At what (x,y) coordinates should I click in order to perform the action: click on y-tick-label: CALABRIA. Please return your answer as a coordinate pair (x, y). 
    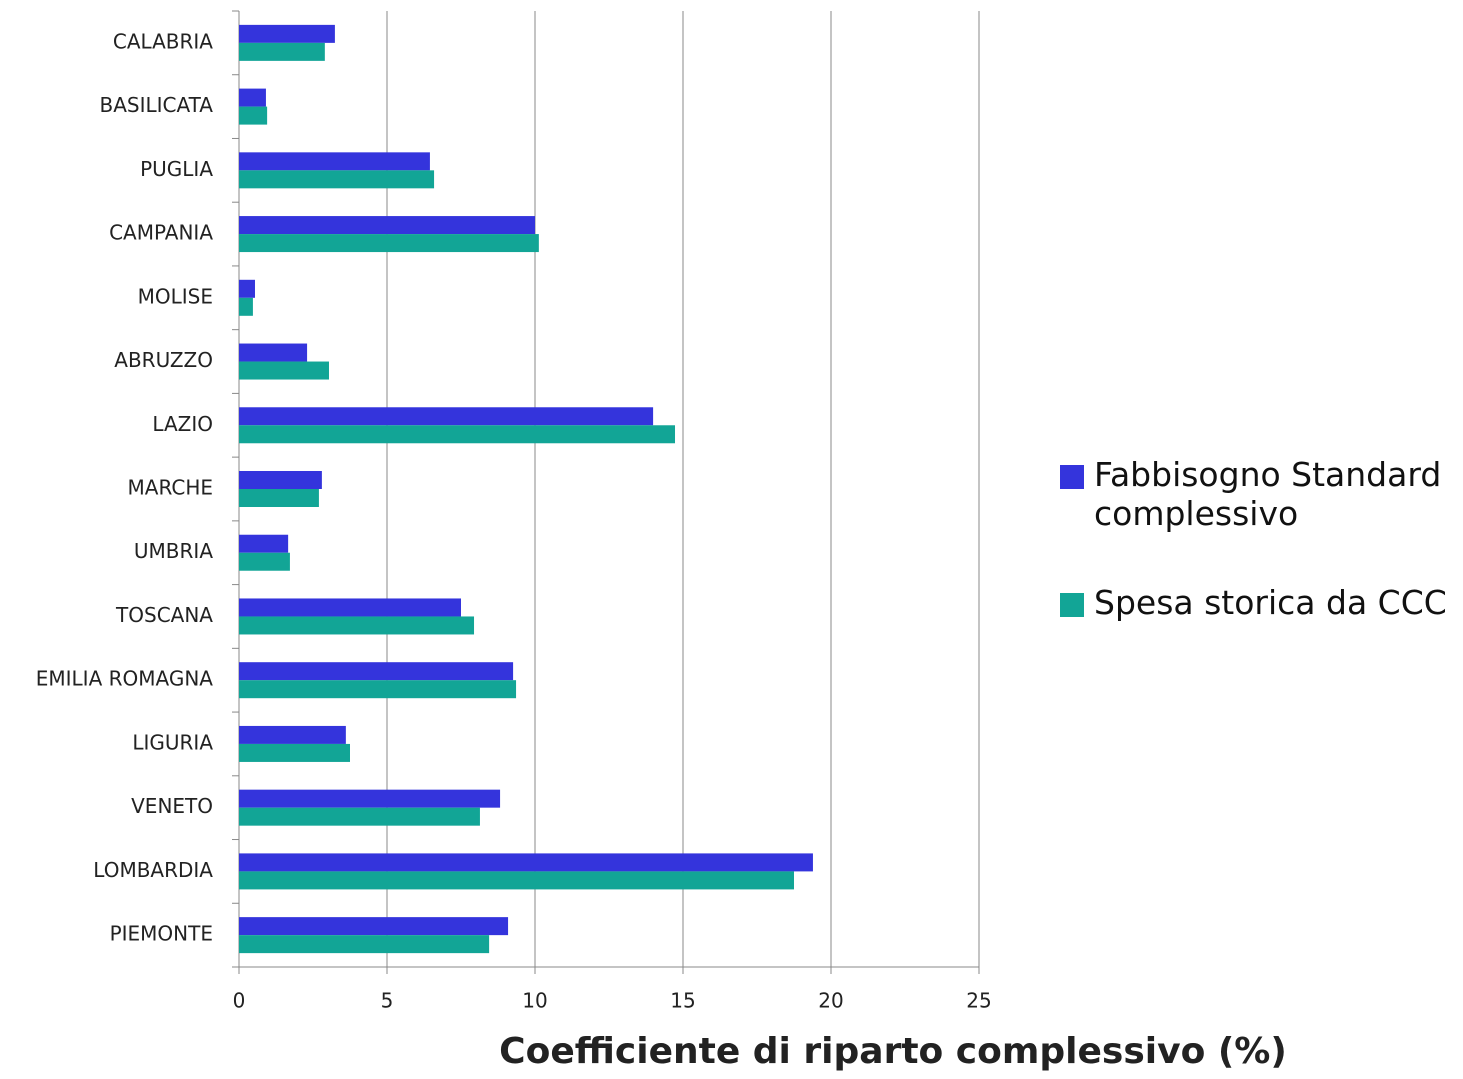
    Looking at the image, I should click on (163, 41).